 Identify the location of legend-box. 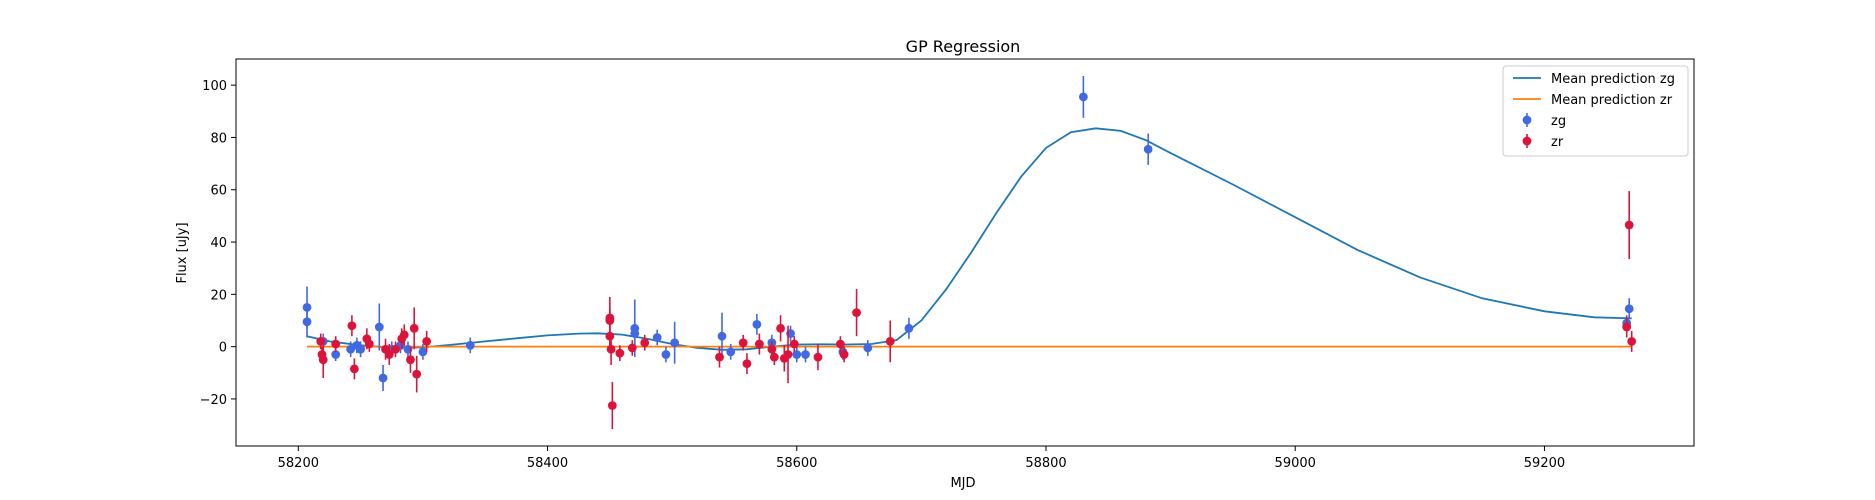
(1595, 111).